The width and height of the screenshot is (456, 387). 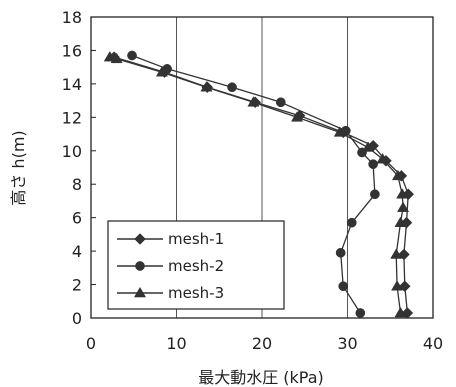 I want to click on y-tick-label-0: 0, so click(x=77, y=318).